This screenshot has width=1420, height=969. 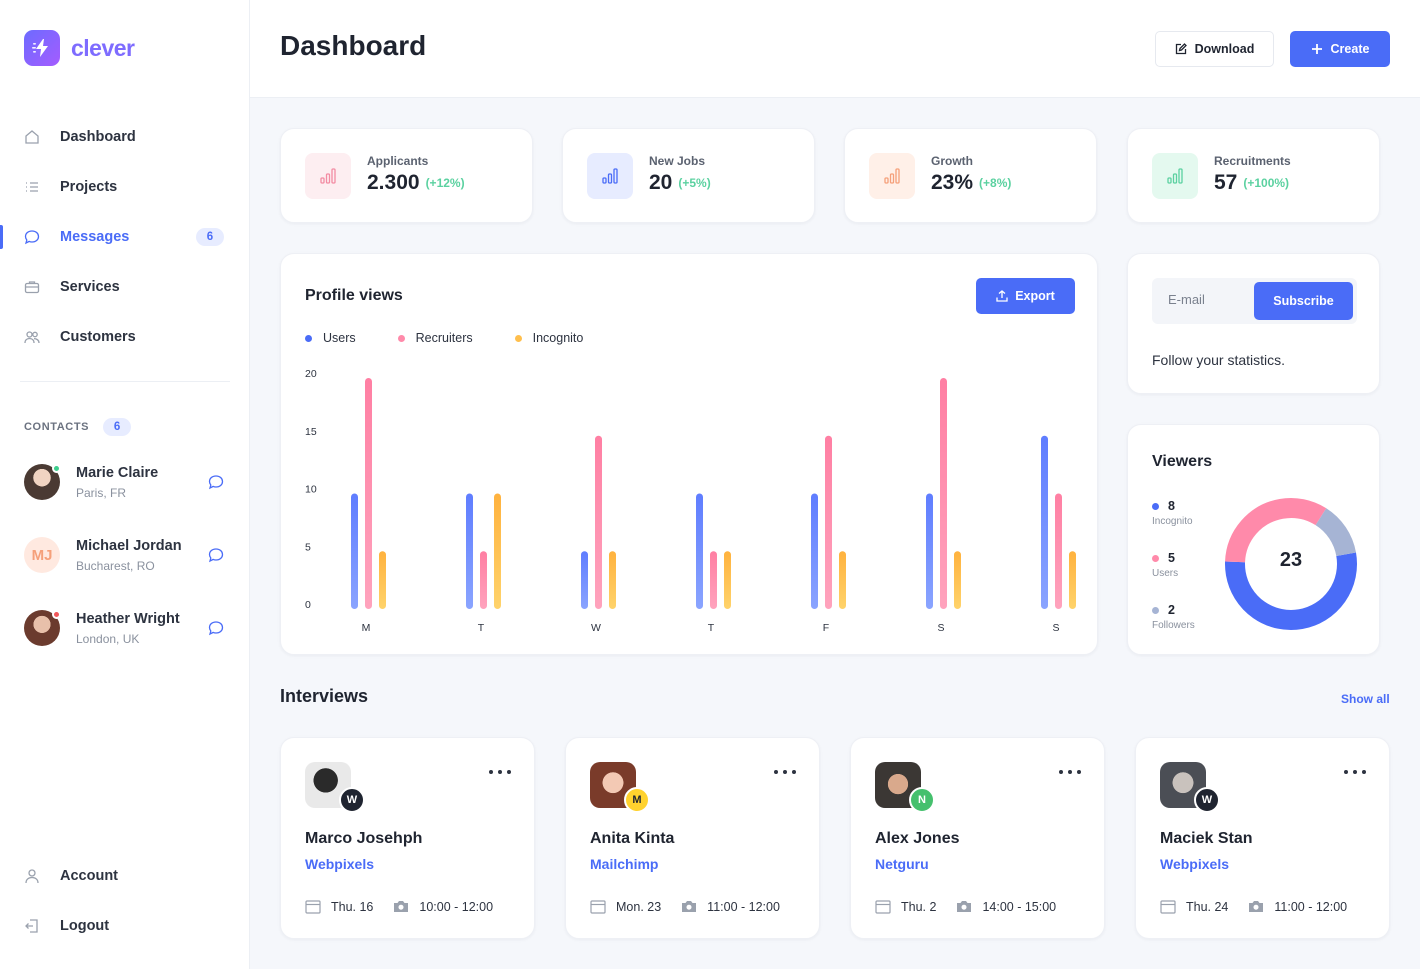 I want to click on sidebar-item-customers: Customers, so click(x=125, y=337).